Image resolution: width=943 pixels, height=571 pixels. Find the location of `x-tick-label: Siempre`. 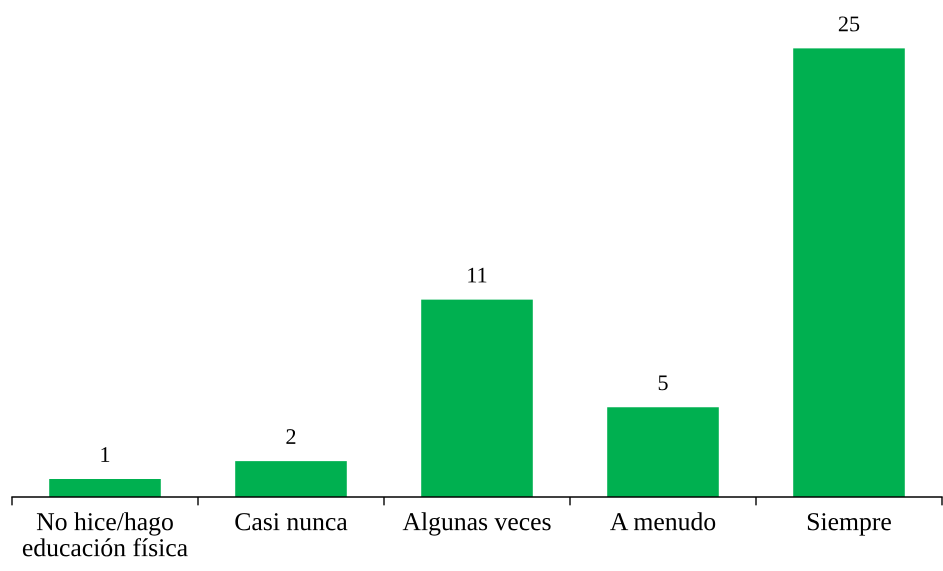

x-tick-label: Siempre is located at coordinates (849, 524).